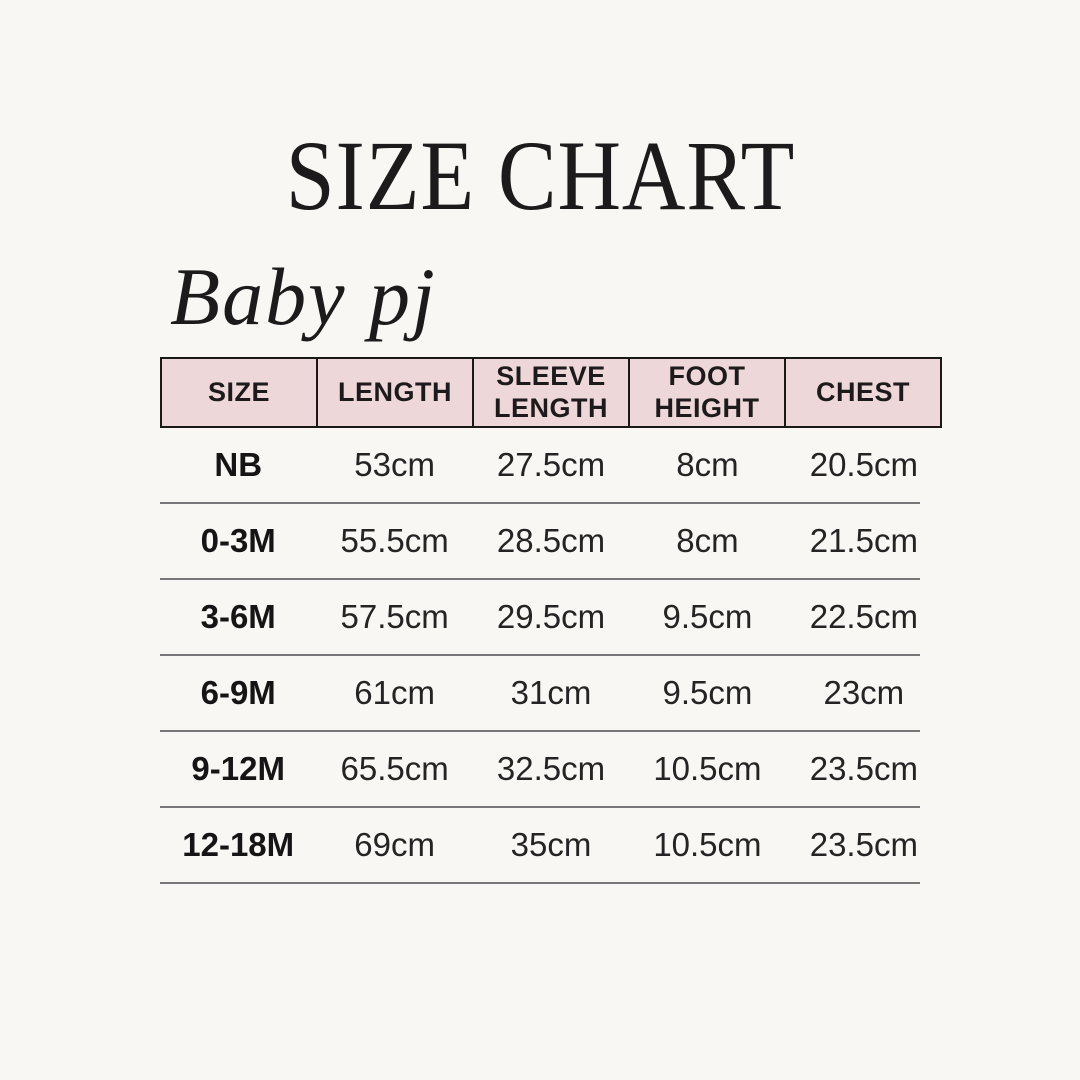 Image resolution: width=1080 pixels, height=1080 pixels. I want to click on column-header-foot-height: FOOT HEIGHT, so click(706, 392).